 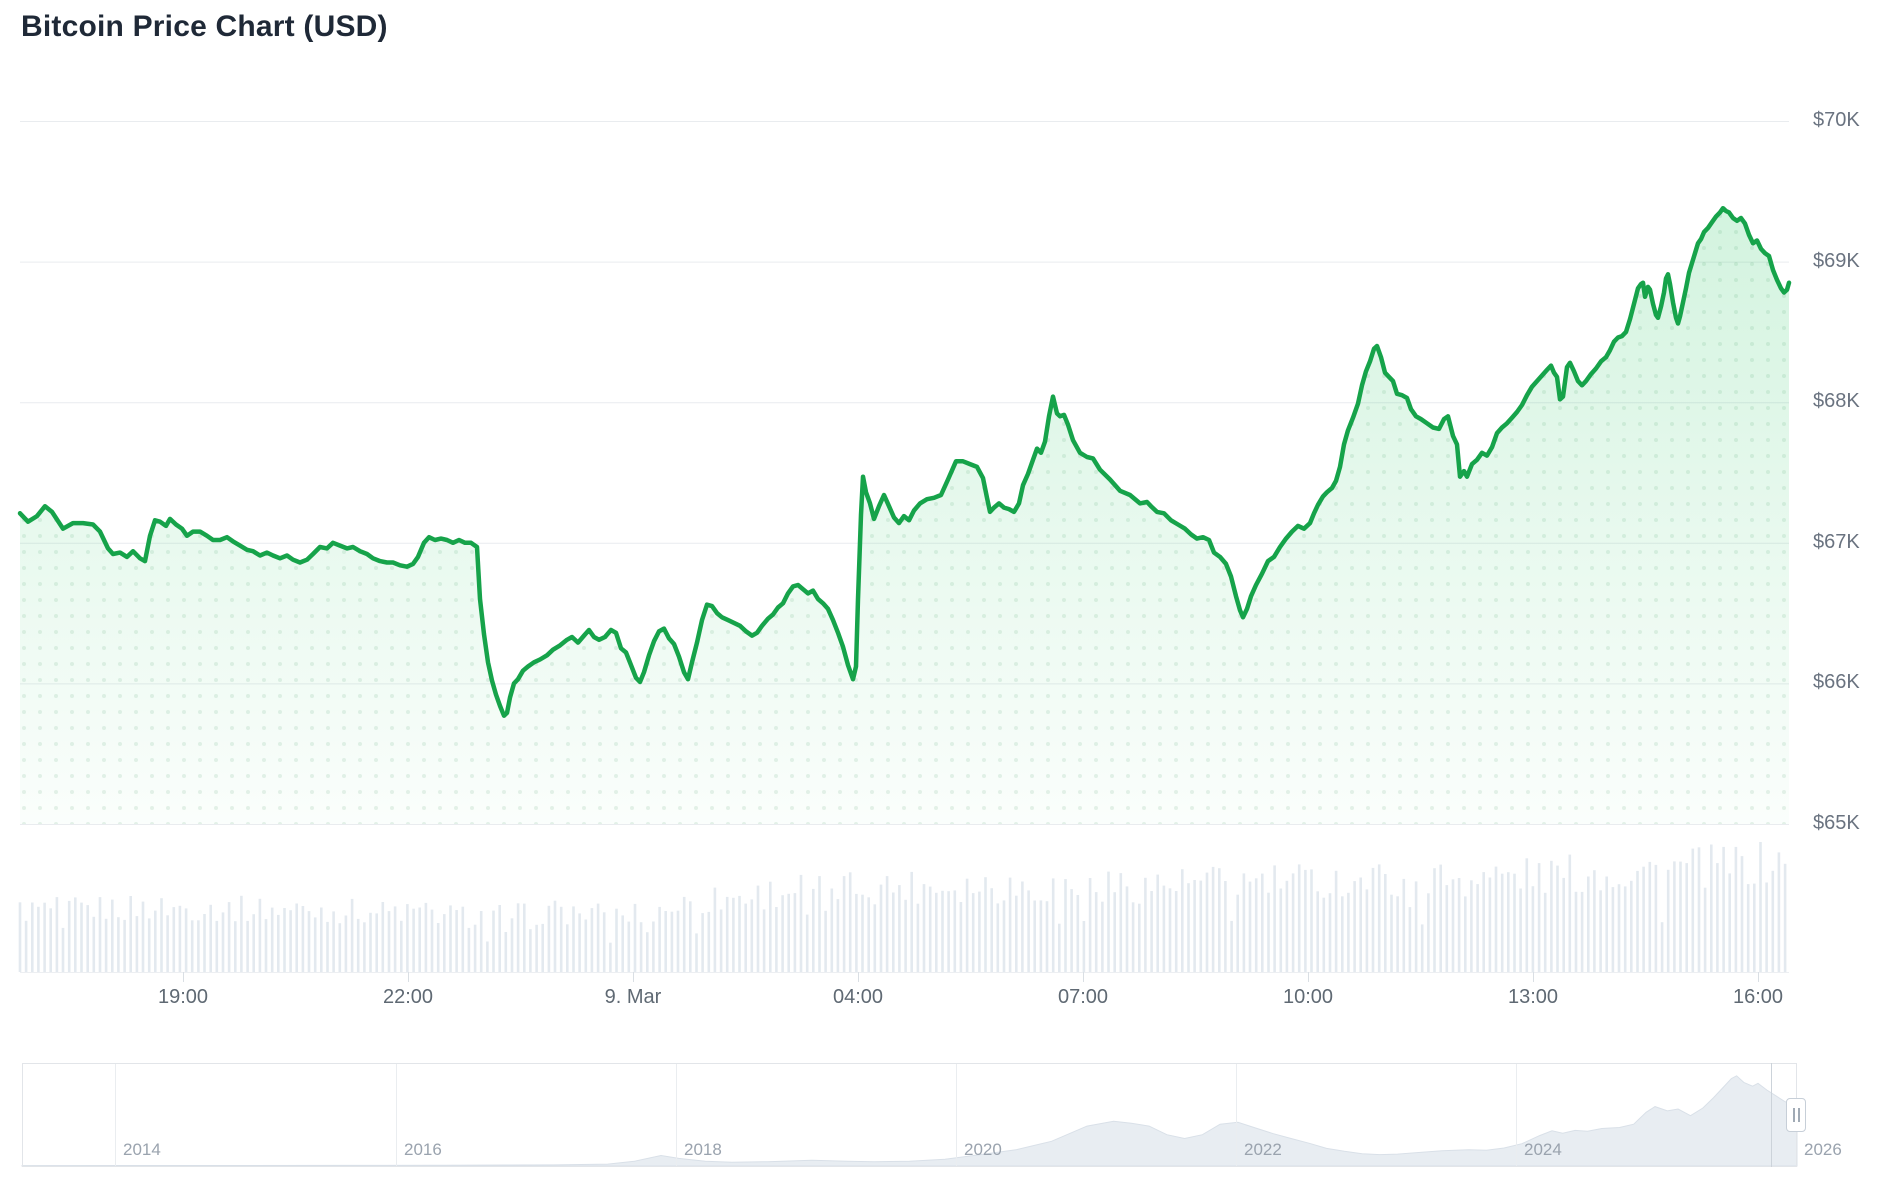 What do you see at coordinates (1083, 997) in the screenshot?
I see `time-axis-label: 07:00` at bounding box center [1083, 997].